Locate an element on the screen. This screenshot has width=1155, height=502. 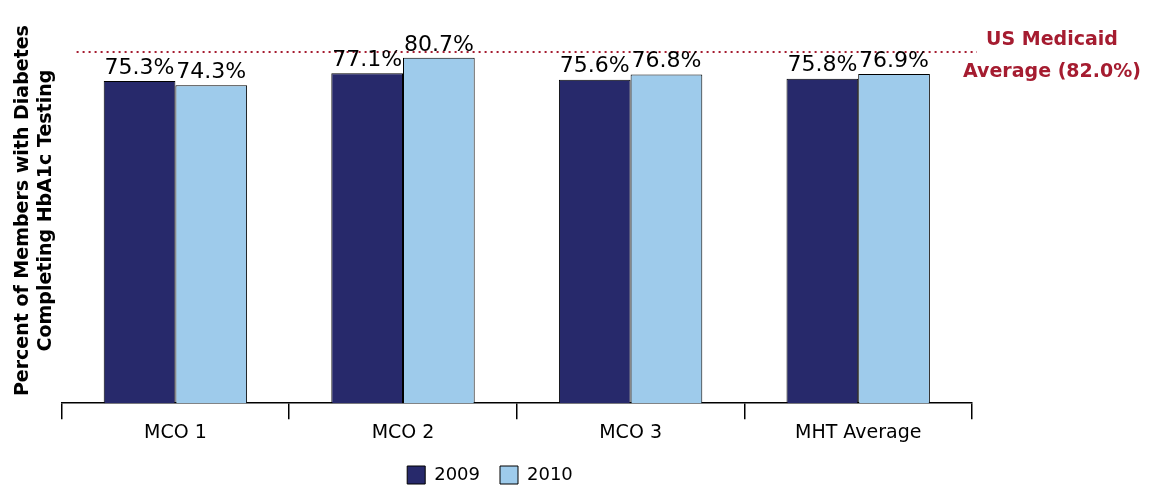
x-tick-label: MCO 2 is located at coordinates (403, 430).